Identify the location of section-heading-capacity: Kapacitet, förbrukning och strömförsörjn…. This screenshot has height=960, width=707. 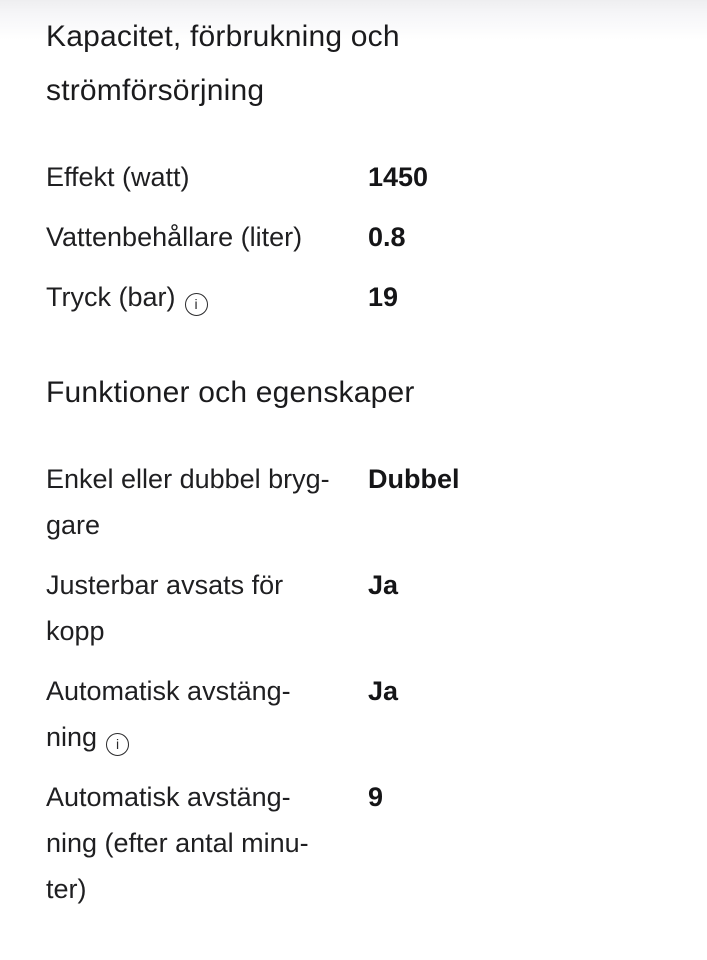
(223, 63).